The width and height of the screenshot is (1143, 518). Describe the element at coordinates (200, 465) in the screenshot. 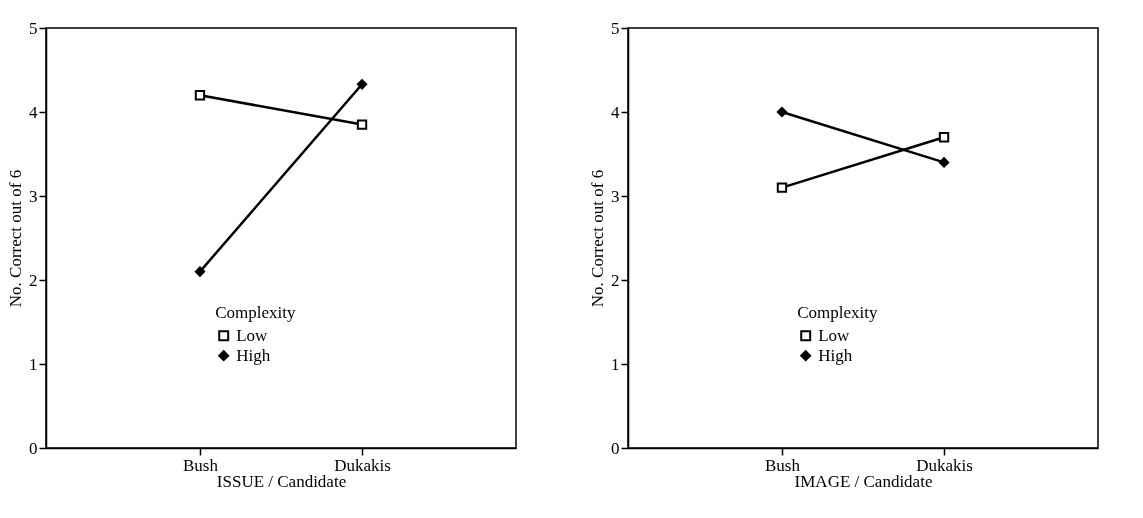

I see `x-tick-label: Bush` at that location.